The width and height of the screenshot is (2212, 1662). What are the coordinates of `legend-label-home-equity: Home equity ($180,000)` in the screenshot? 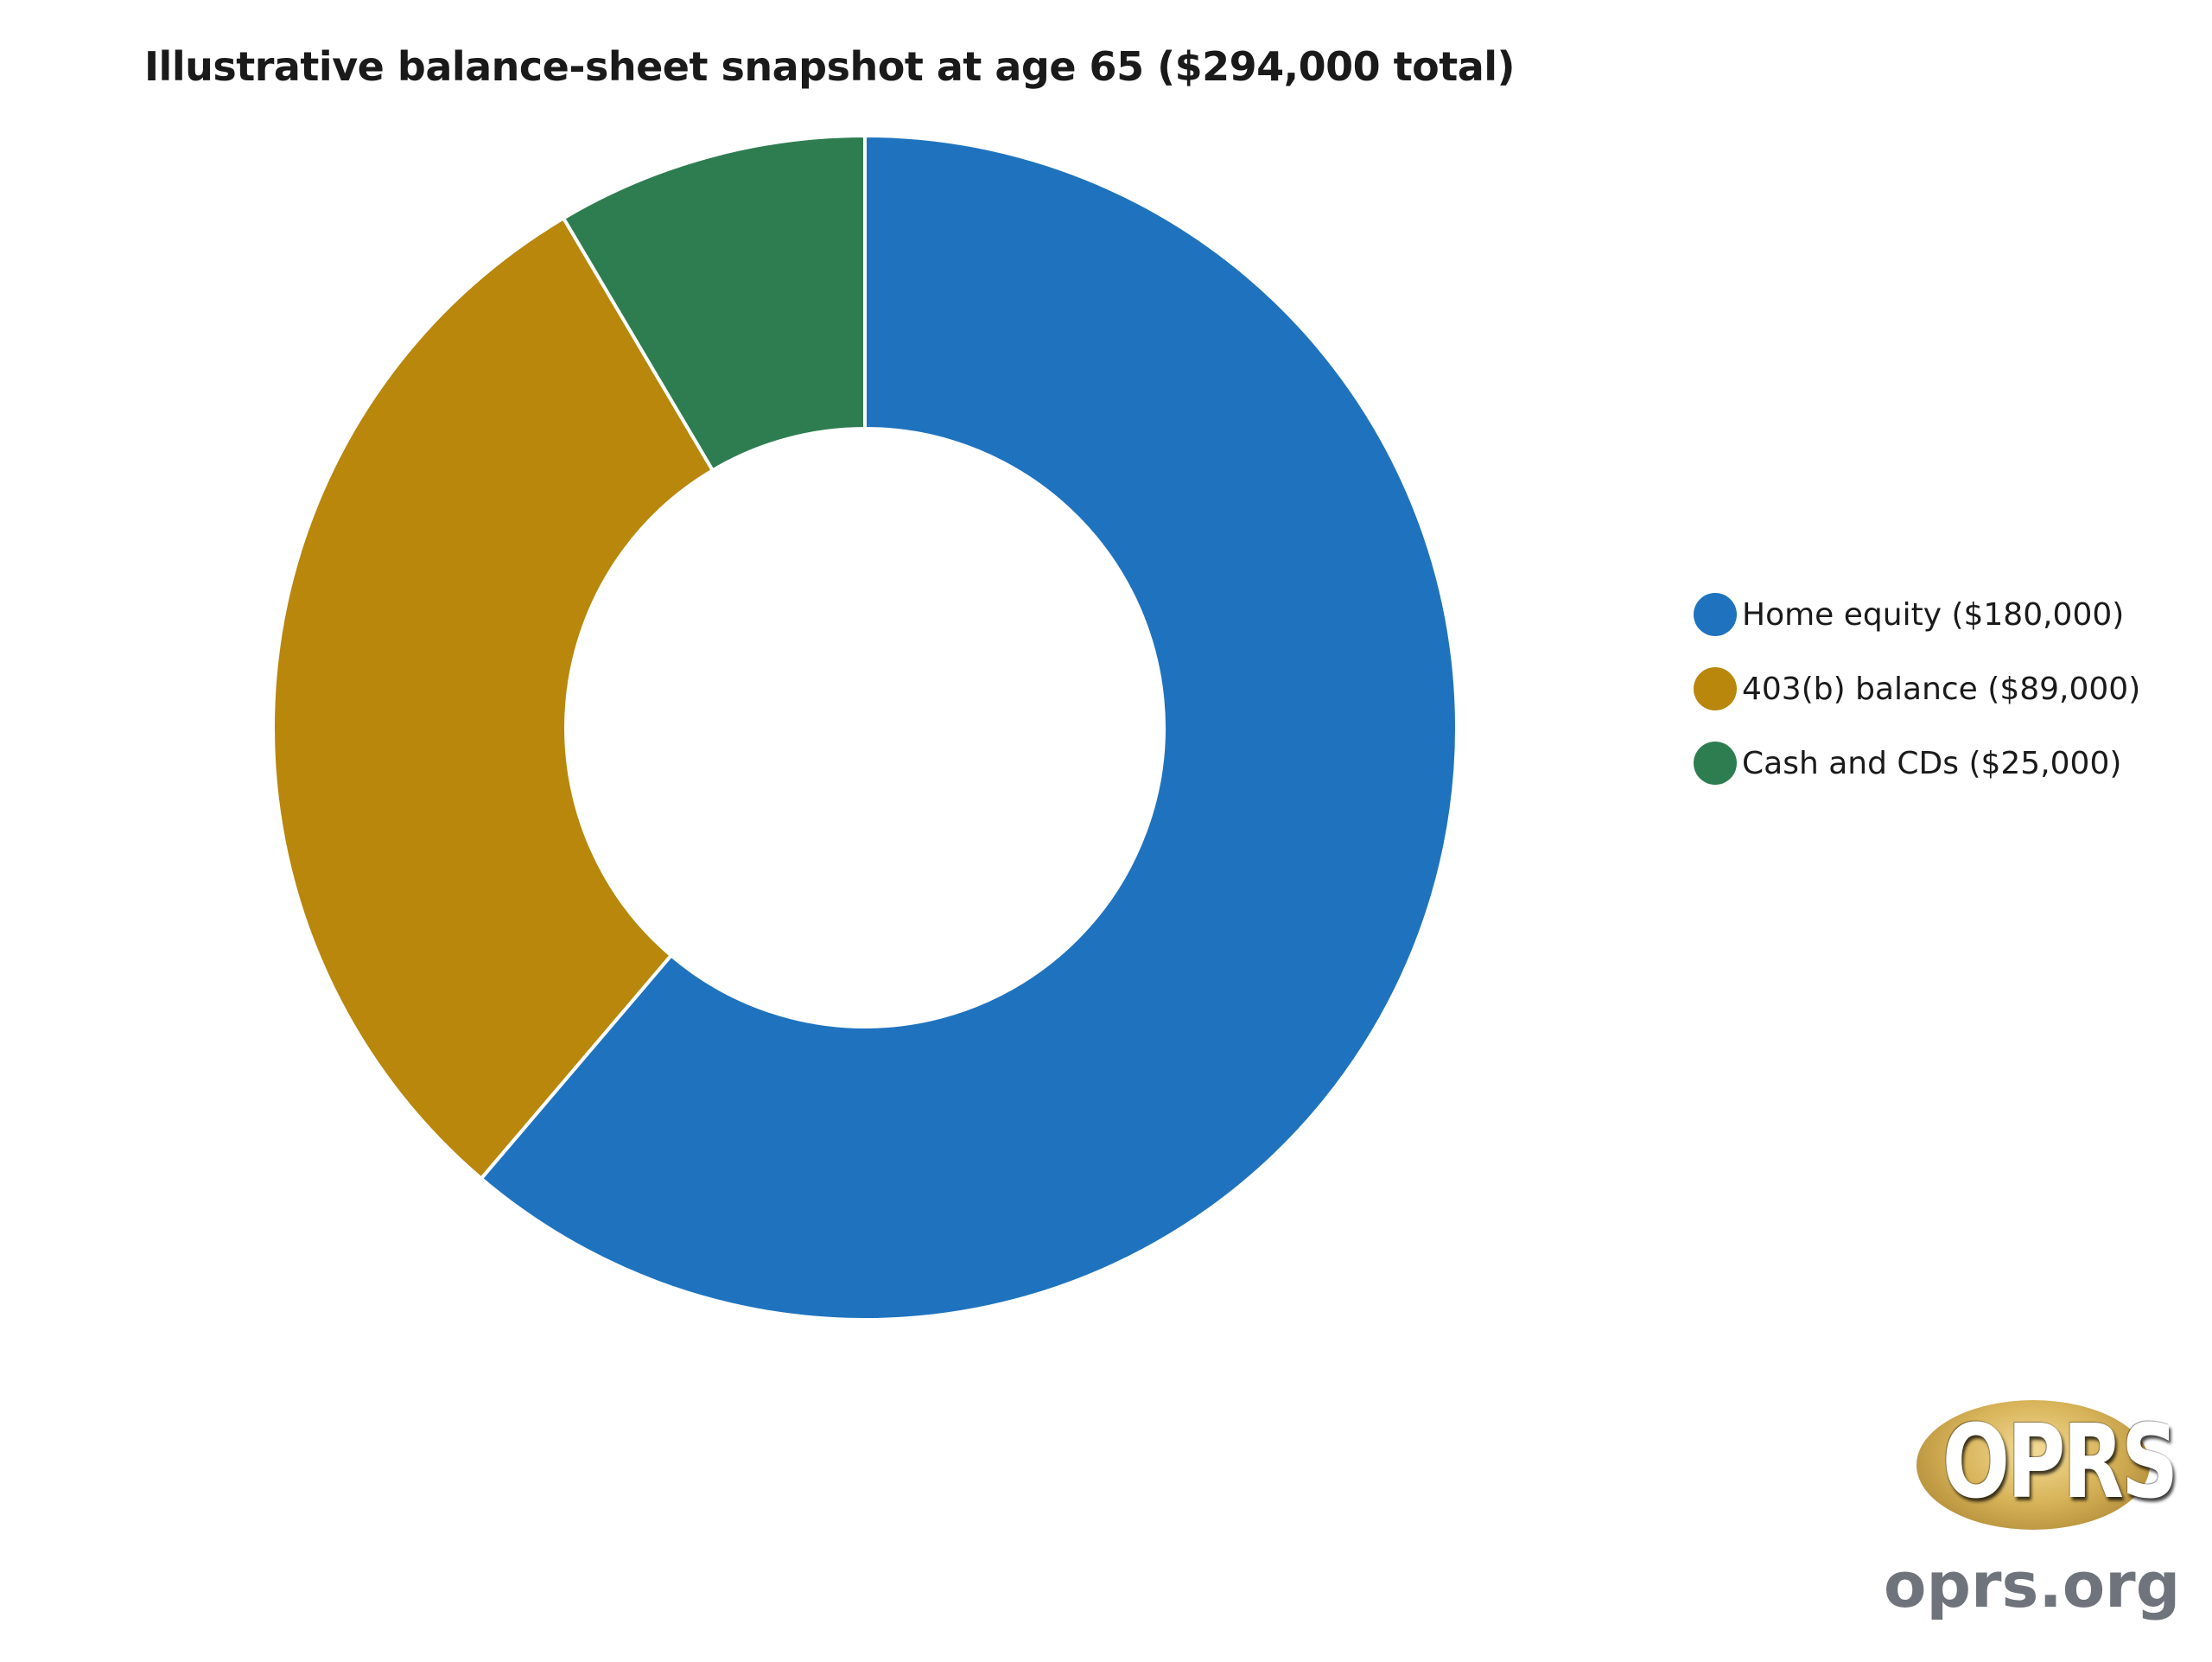 It's located at (1933, 614).